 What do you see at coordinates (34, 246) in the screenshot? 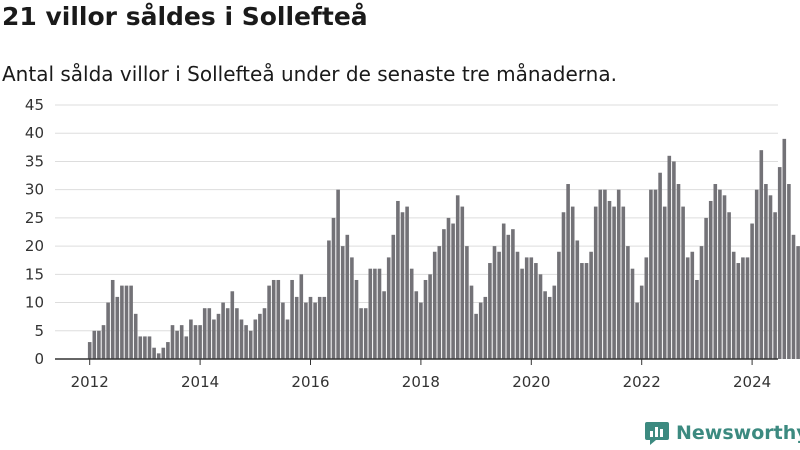
I see `y-tick-label: 20` at bounding box center [34, 246].